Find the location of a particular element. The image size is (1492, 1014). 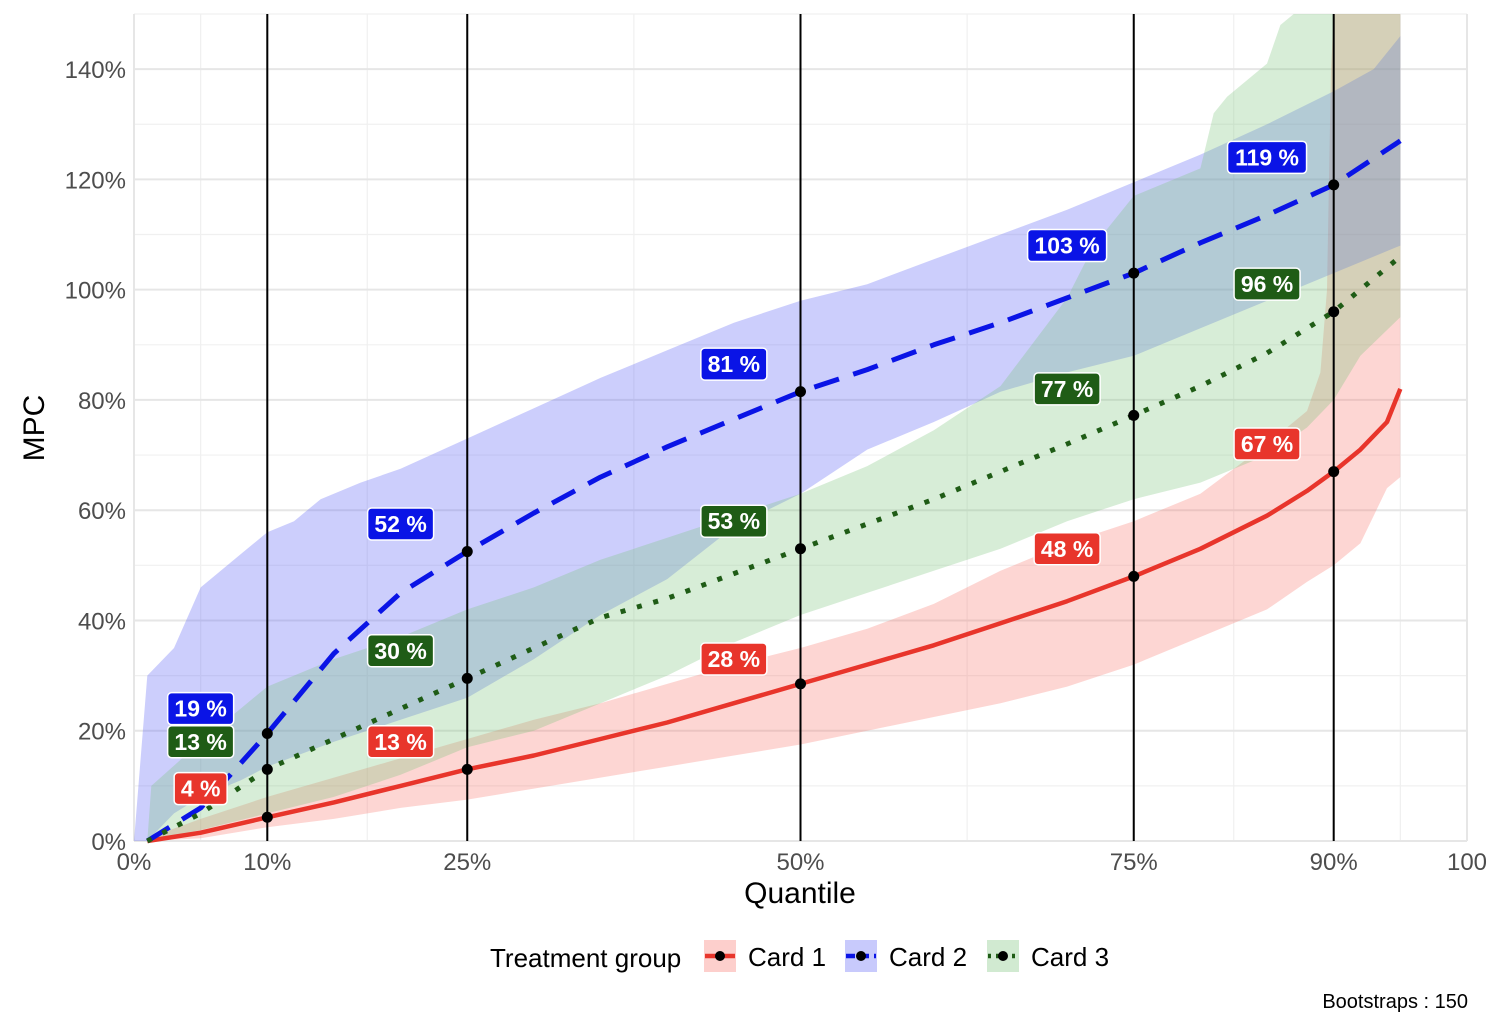

value-label-card-2: 119 % is located at coordinates (1267, 157).